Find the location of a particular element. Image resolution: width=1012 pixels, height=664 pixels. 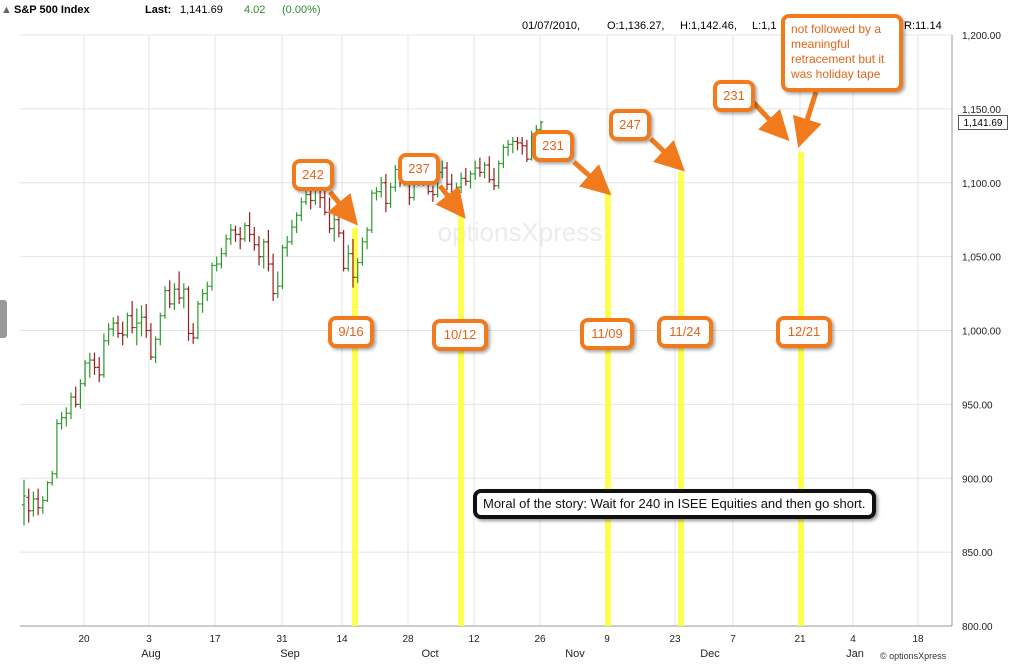

month-label: Nov is located at coordinates (575, 654).